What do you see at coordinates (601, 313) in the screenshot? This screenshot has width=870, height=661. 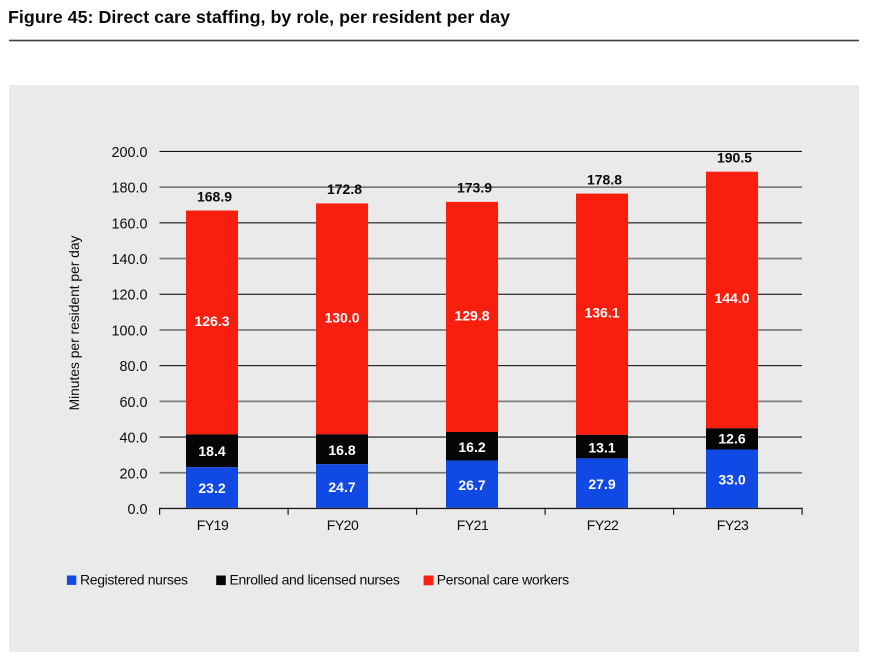 I see `svg-text: 136.1` at bounding box center [601, 313].